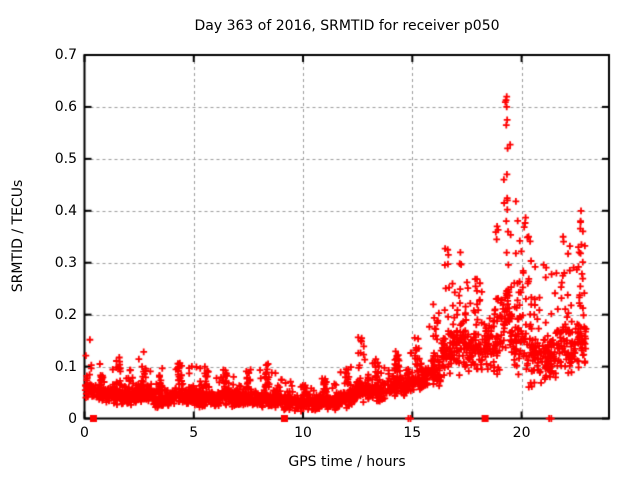 The height and width of the screenshot is (480, 640). Describe the element at coordinates (72, 418) in the screenshot. I see `y-tick-label: 0` at that location.